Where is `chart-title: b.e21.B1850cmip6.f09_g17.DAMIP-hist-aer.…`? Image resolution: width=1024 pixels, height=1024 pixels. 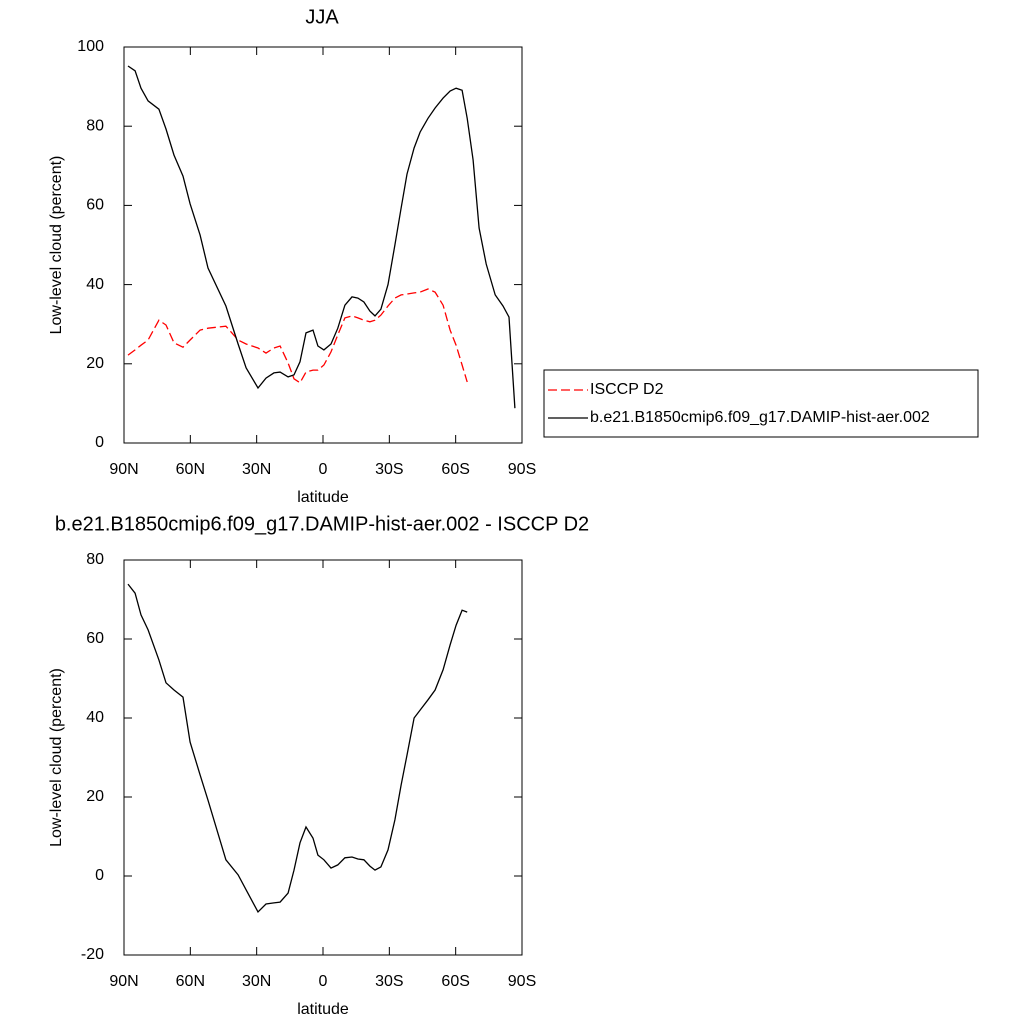
chart-title: b.e21.B1850cmip6.f09_g17.DAMIP-hist-aer.… is located at coordinates (322, 524).